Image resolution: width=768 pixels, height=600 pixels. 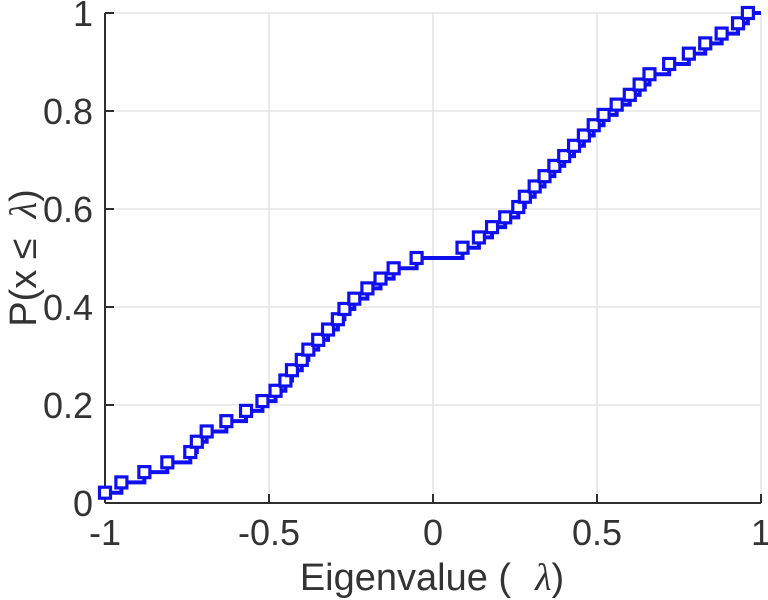 I want to click on y-tick-labels: 0 0.2 0.4 0.6 0.8 1, so click(x=68, y=262).